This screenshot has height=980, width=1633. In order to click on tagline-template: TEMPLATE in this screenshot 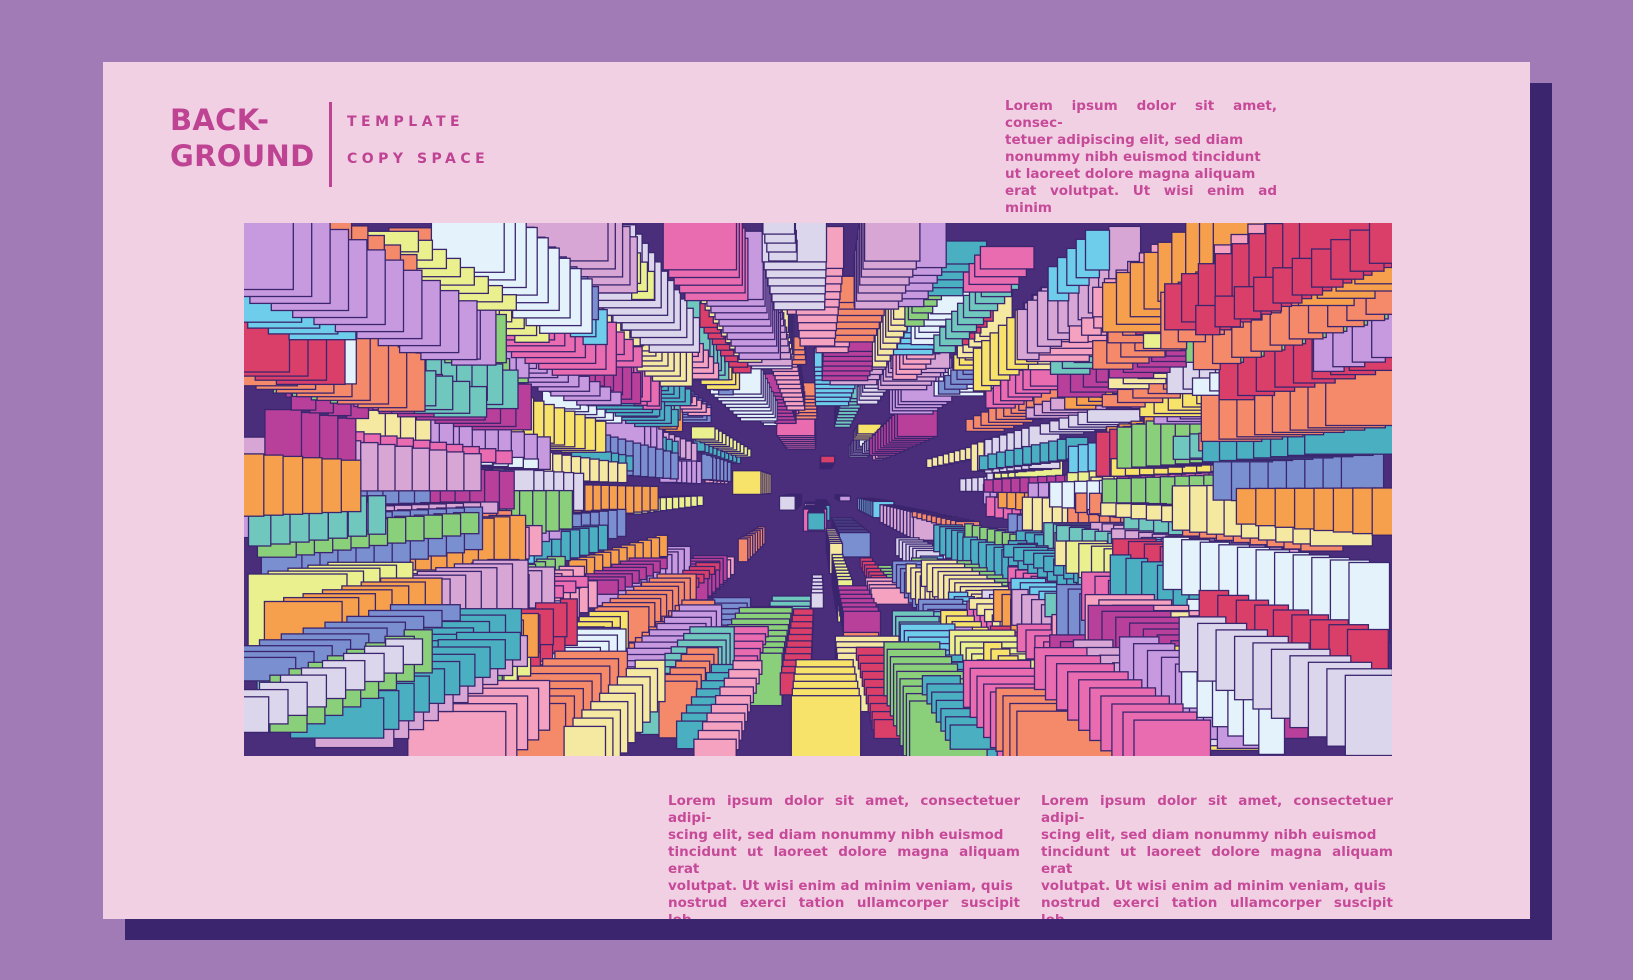, I will do `click(406, 122)`.